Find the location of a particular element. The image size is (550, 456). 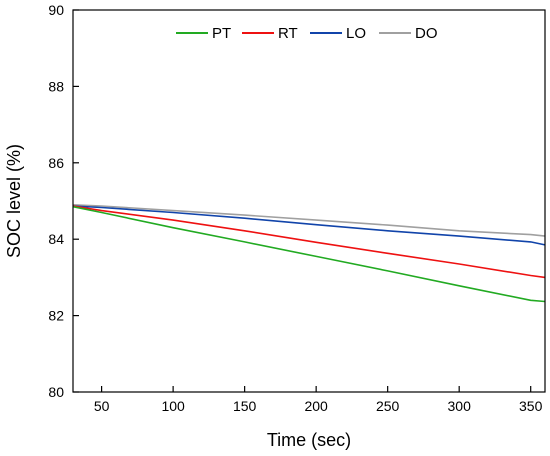

x-tick-label: 150 is located at coordinates (245, 406).